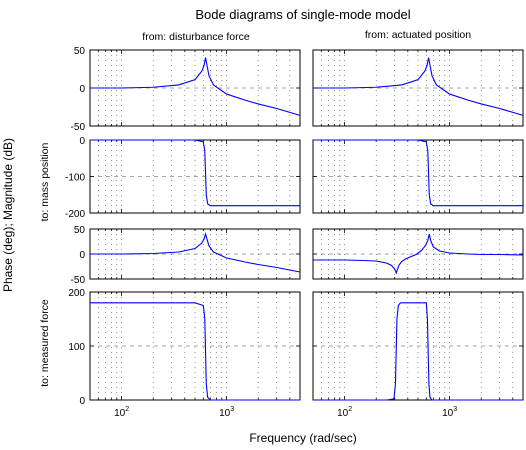 The image size is (526, 450). I want to click on panel-r1-c1: -50 0 50, so click(186, 89).